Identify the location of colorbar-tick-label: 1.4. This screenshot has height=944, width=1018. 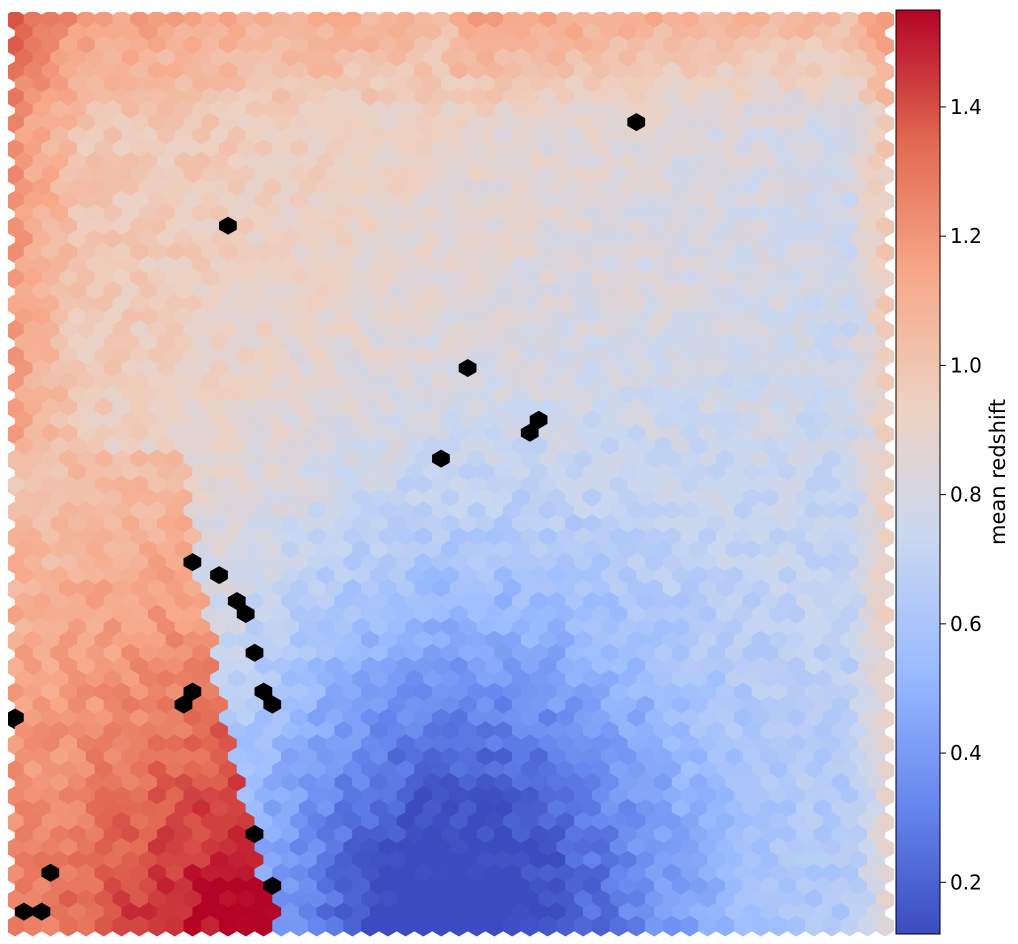
(966, 107).